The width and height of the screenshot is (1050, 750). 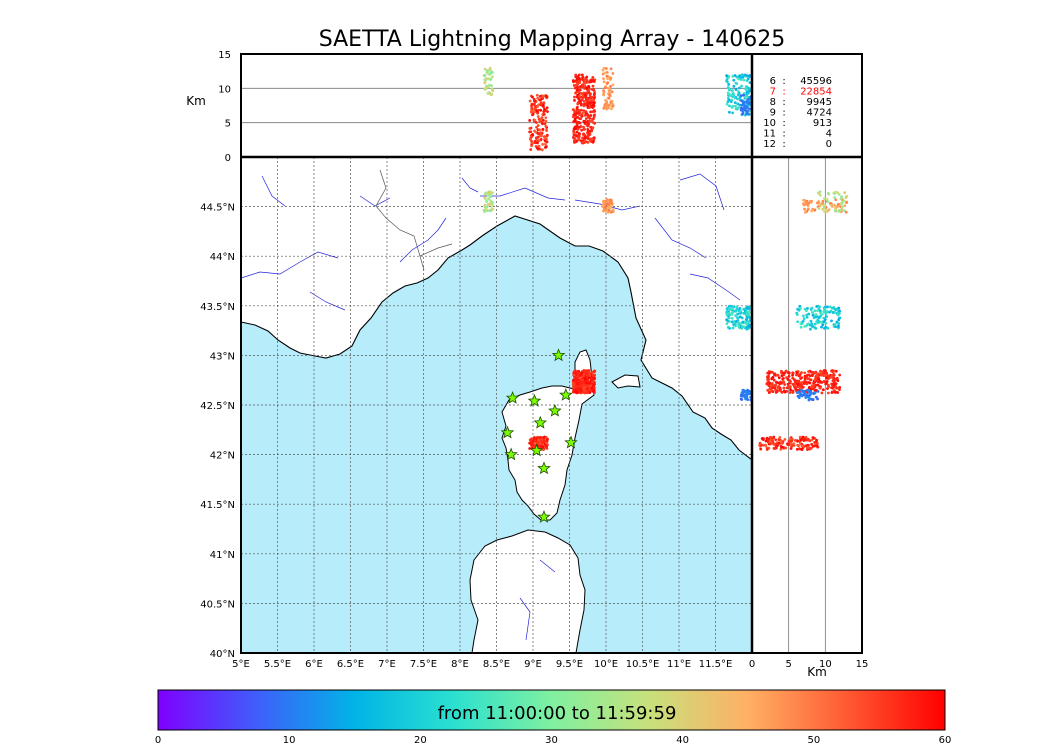 I want to click on latitude-tick-label: 42°N, so click(x=222, y=456).